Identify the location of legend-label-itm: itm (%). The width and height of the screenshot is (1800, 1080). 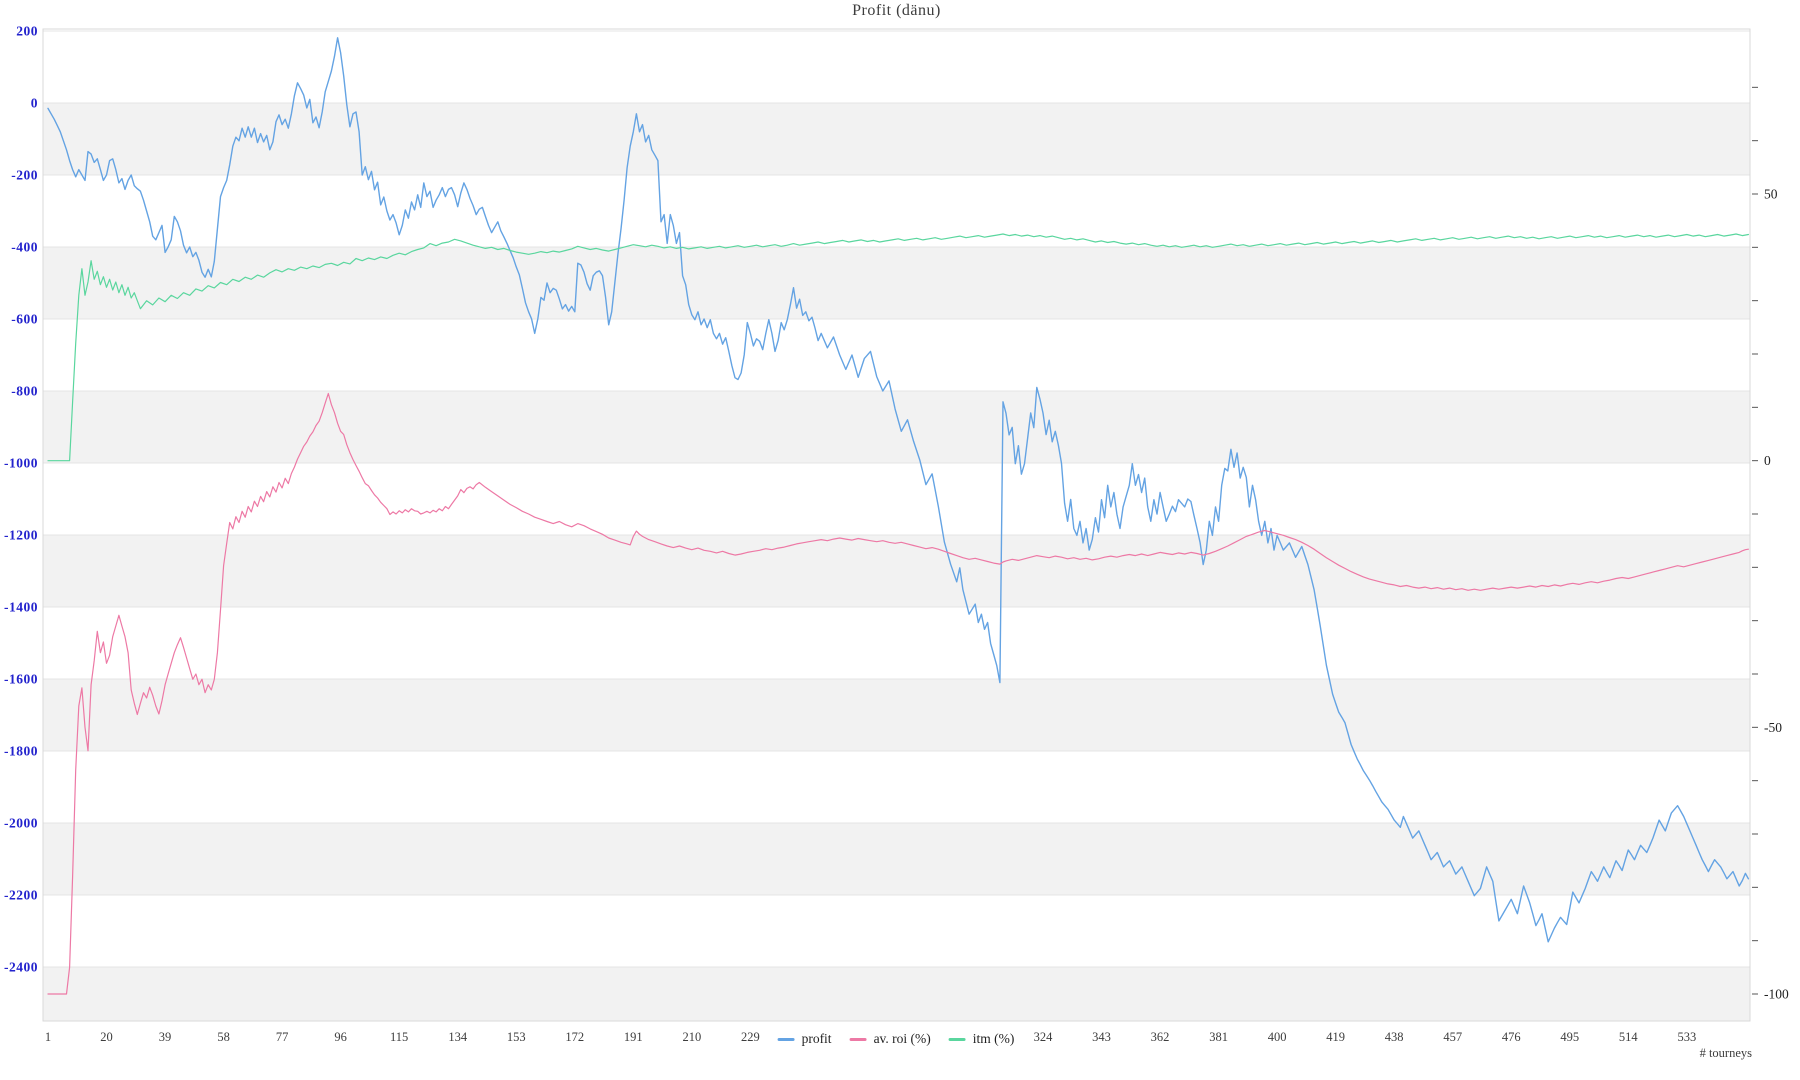
(993, 1038).